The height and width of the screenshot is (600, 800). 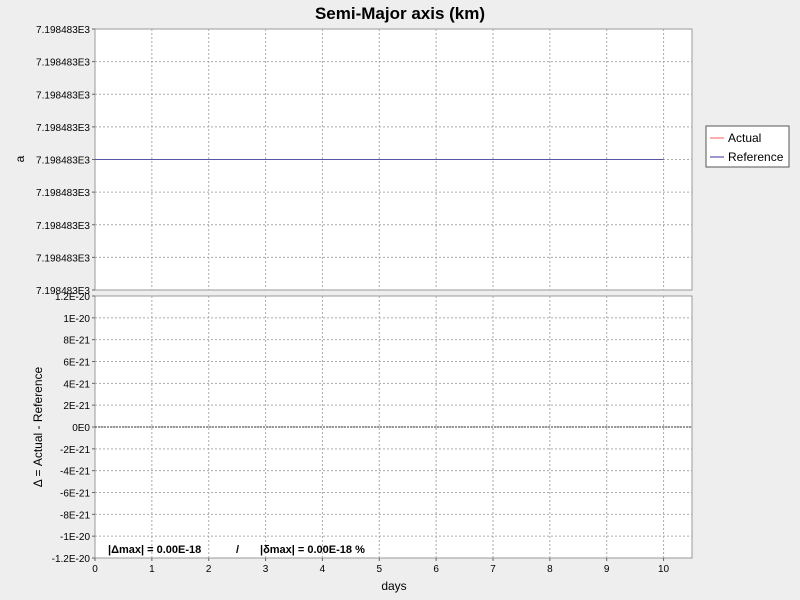 What do you see at coordinates (550, 569) in the screenshot?
I see `x-tick-label: 8` at bounding box center [550, 569].